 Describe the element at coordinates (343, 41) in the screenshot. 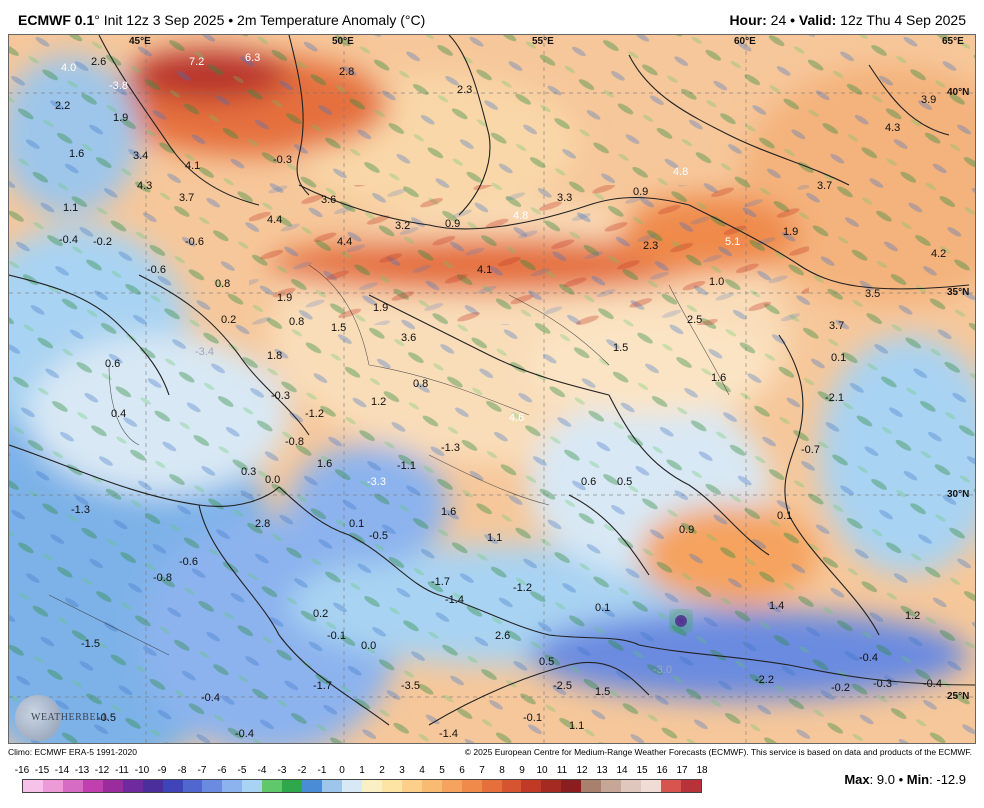

I see `lon-label: 50°E` at that location.